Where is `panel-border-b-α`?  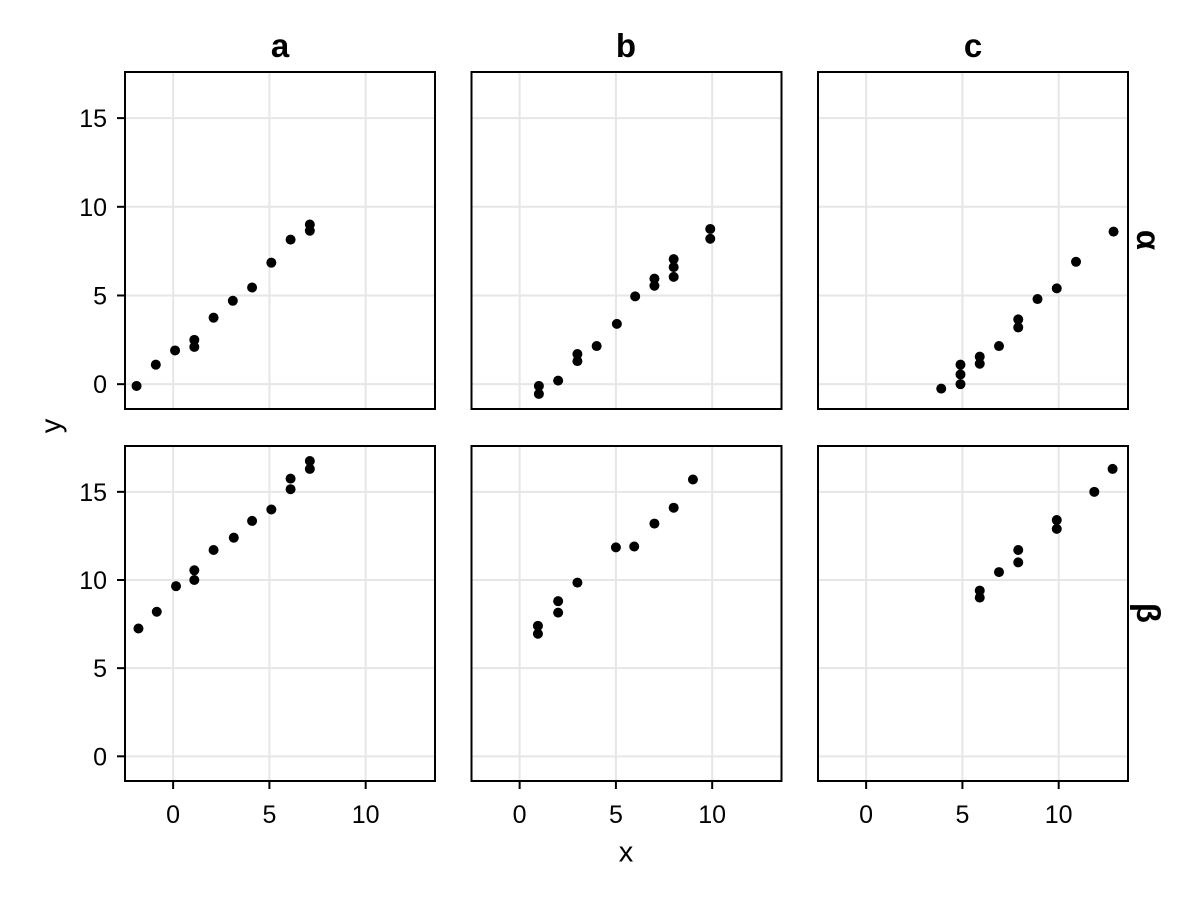 panel-border-b-α is located at coordinates (626, 240).